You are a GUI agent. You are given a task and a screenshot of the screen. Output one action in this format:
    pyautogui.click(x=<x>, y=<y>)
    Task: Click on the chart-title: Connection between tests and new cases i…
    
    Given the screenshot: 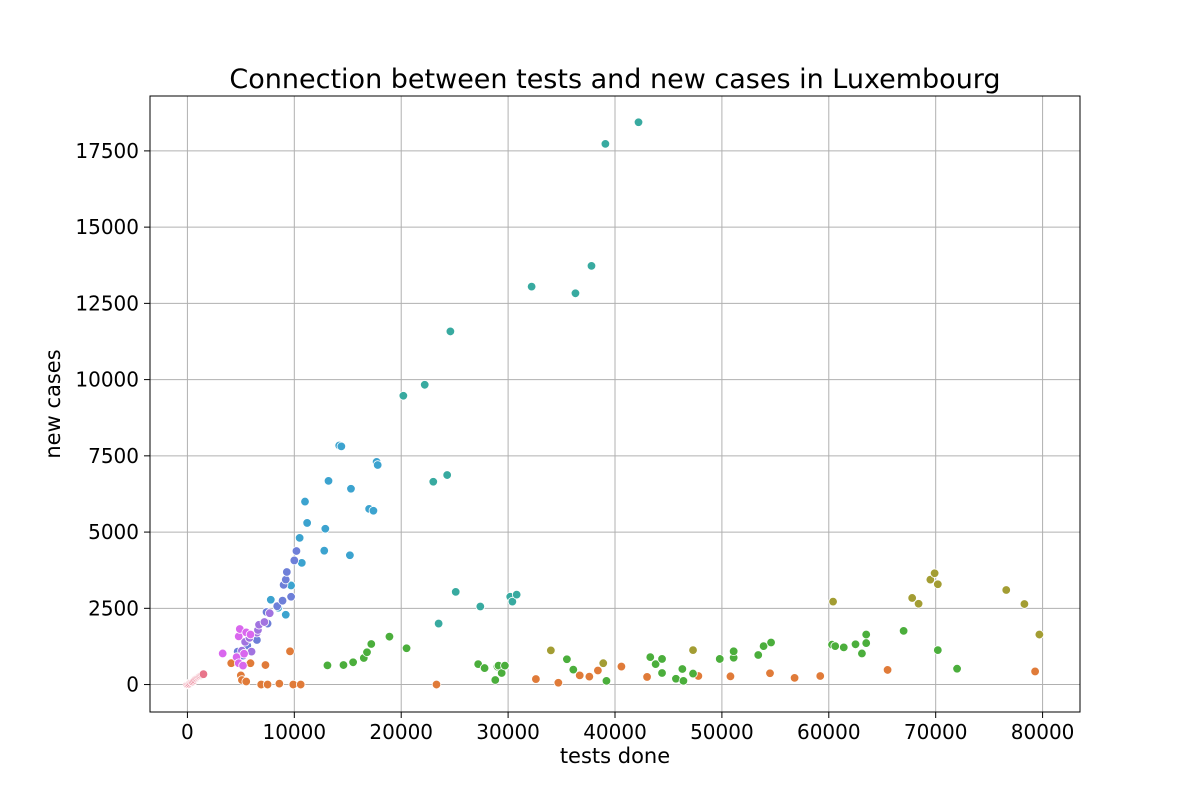 What is the action you would take?
    pyautogui.click(x=614, y=79)
    